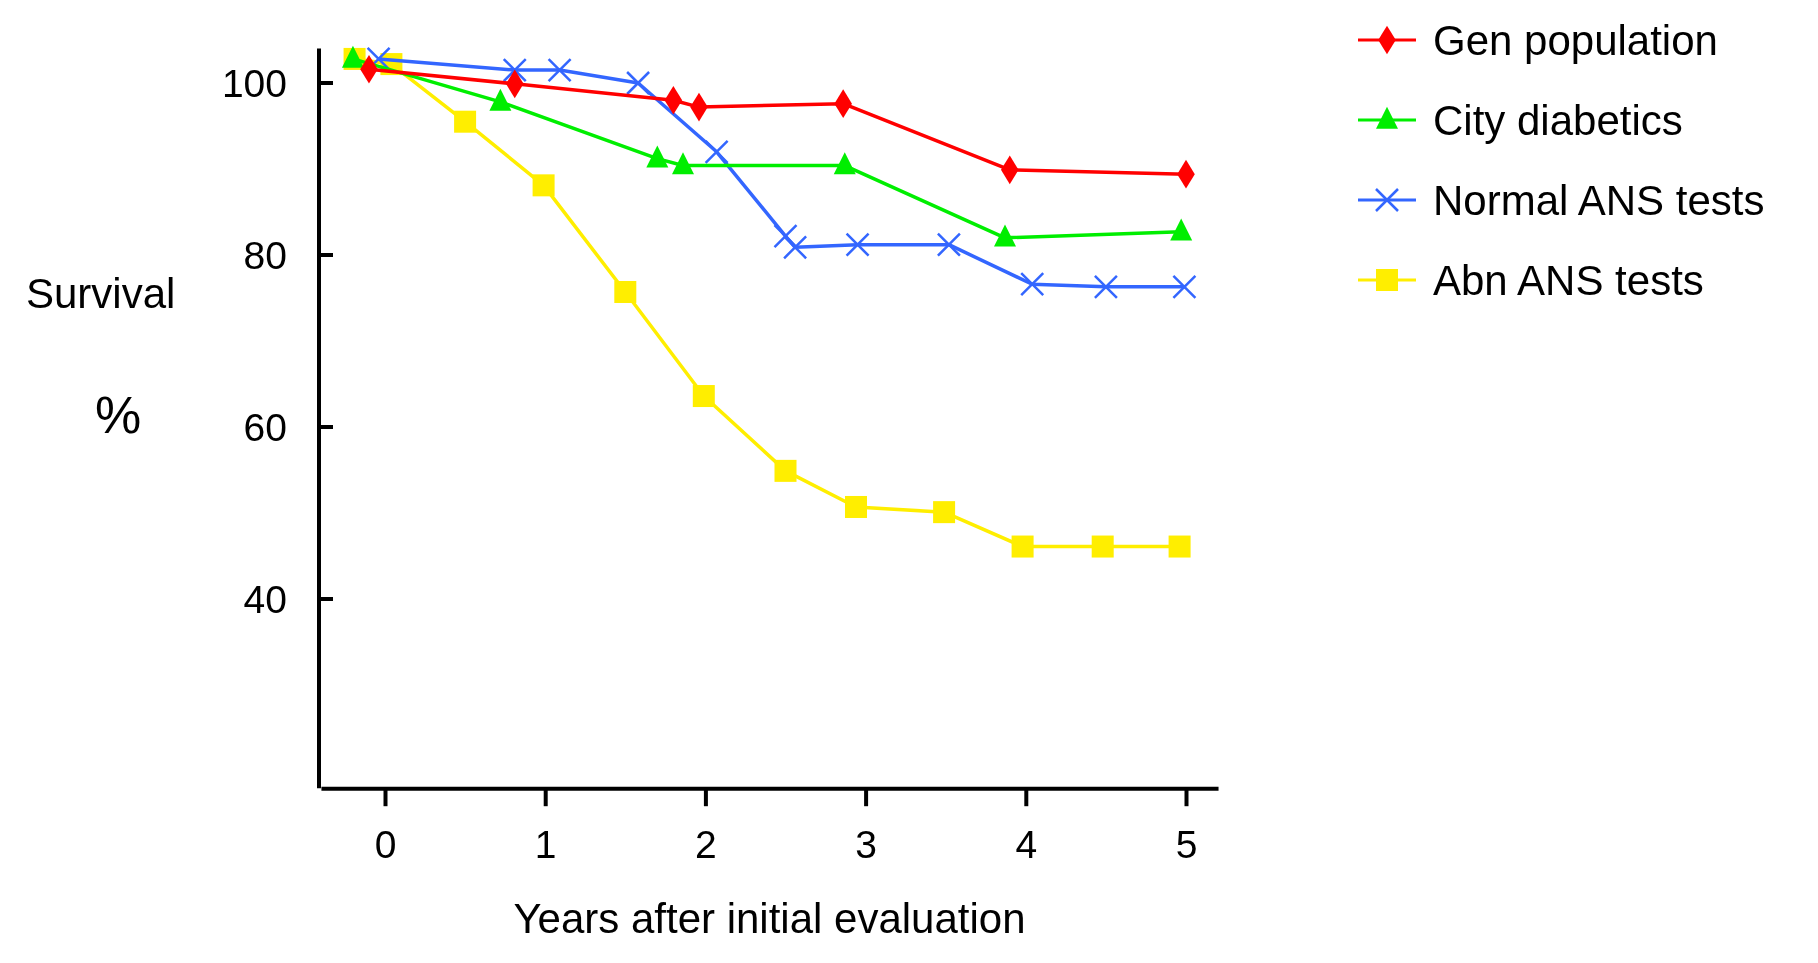 This screenshot has height=963, width=1818. I want to click on legend-label: Gen population, so click(1575, 40).